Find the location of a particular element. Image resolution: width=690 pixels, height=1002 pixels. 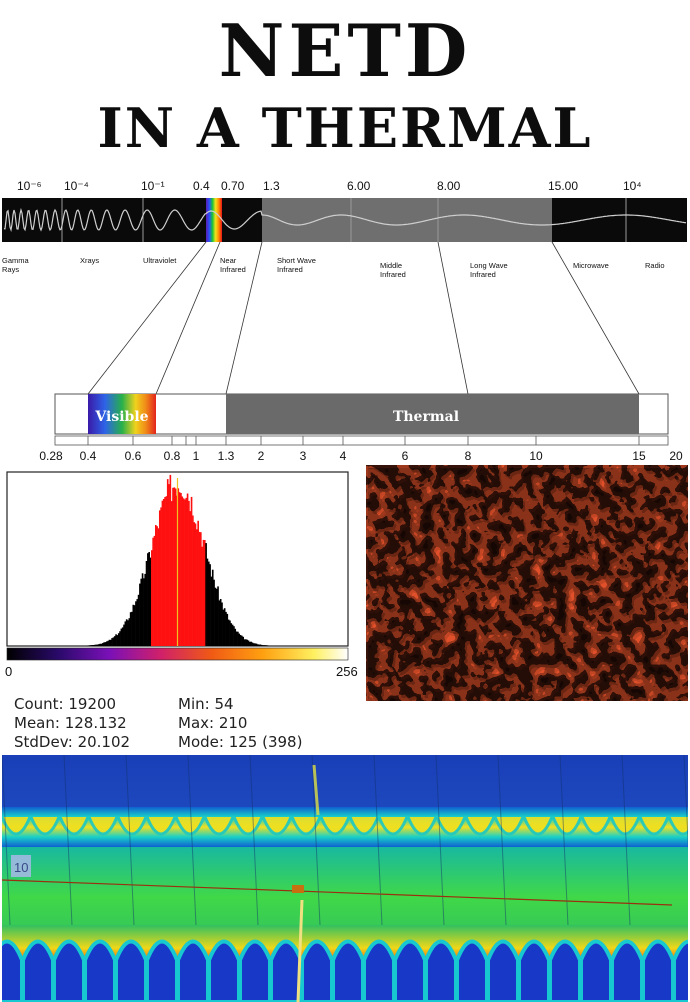

wave-line is located at coordinates (345, 220).